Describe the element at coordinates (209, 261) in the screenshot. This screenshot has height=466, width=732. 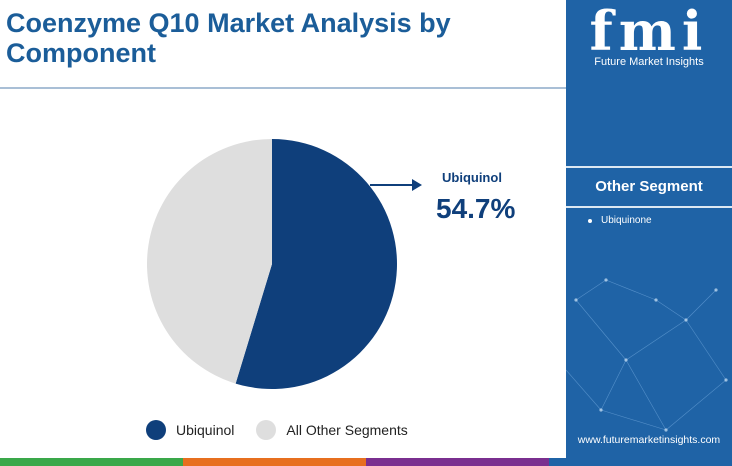
I see `pie-slice-all-other-segments` at that location.